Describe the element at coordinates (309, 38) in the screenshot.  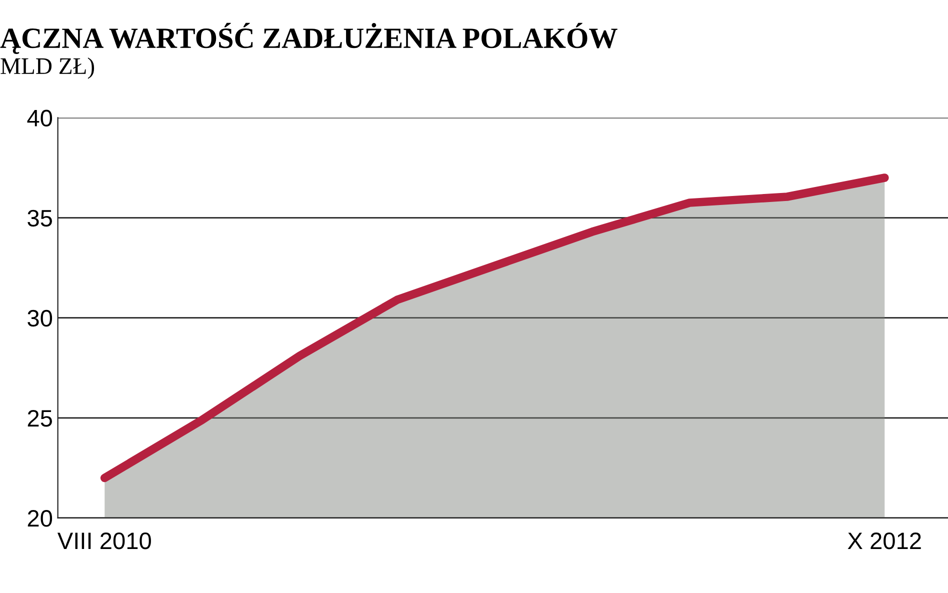
I see `chart-title: ĄCZNA WARTOŚĆ ZADŁUŻENIA POLAKÓW` at that location.